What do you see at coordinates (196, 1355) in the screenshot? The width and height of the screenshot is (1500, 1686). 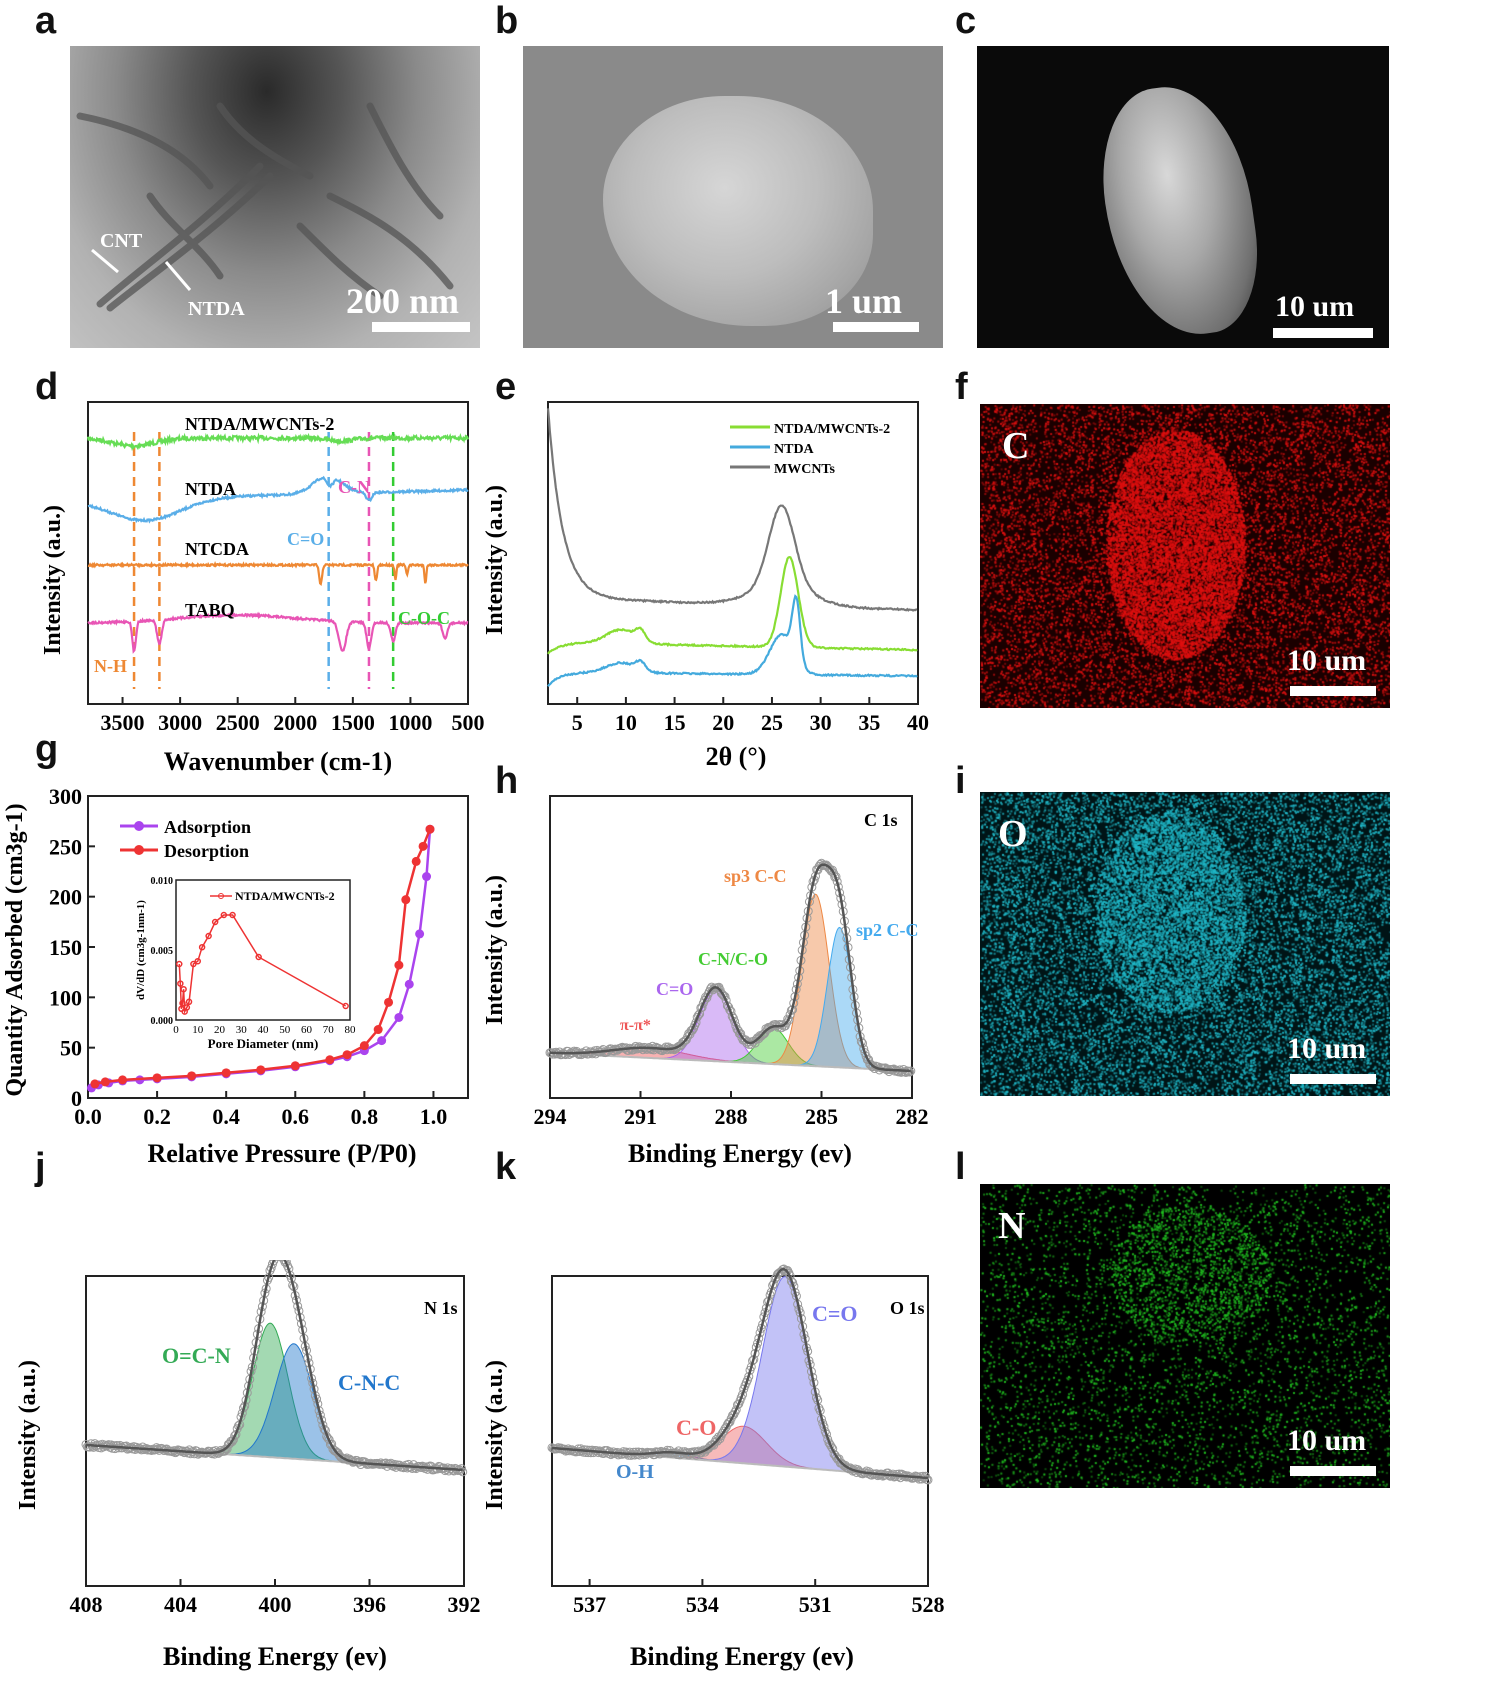 I see `peak-label: O=C-N` at bounding box center [196, 1355].